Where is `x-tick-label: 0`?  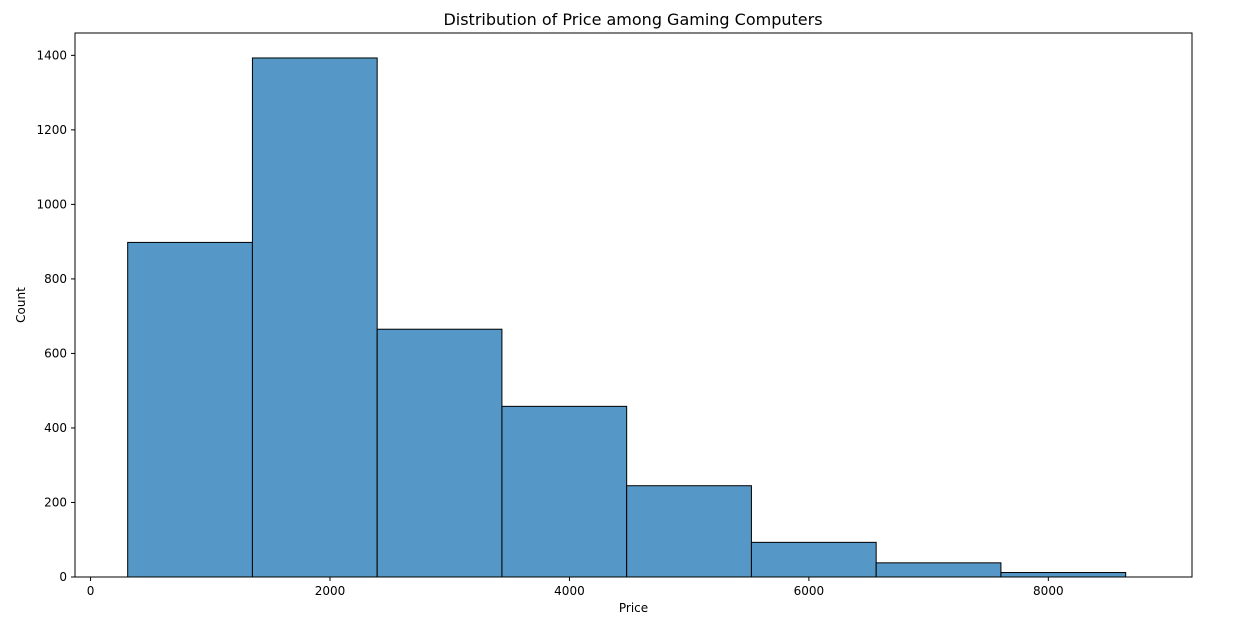
x-tick-label: 0 is located at coordinates (91, 591).